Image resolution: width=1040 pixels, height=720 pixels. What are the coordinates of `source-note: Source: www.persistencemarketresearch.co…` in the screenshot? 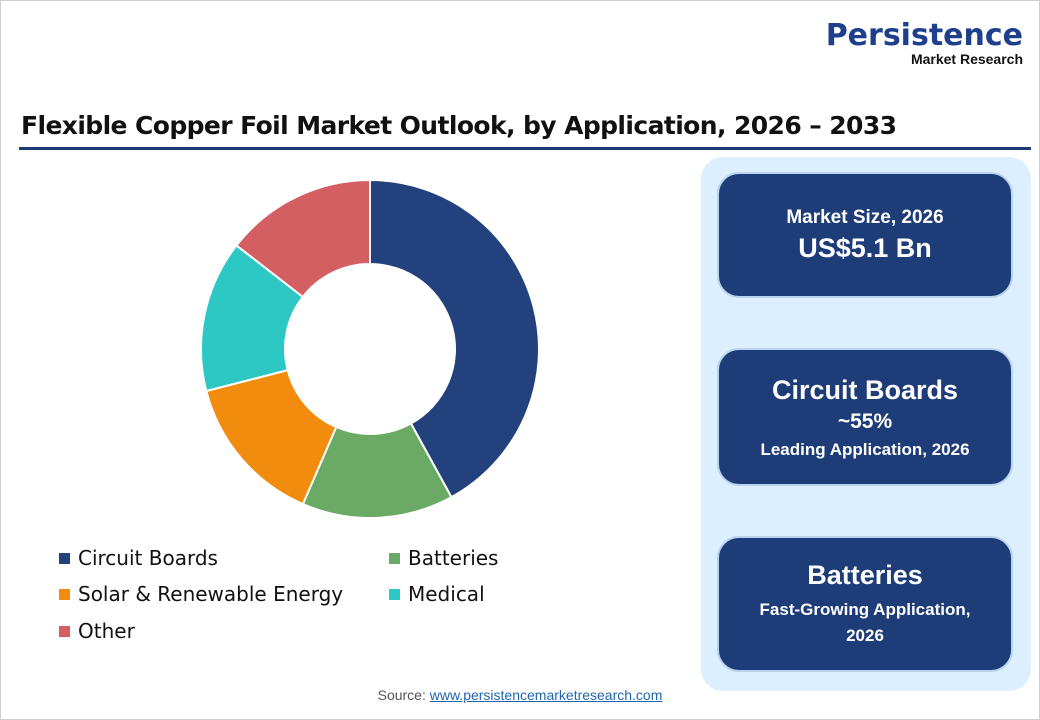 It's located at (520, 695).